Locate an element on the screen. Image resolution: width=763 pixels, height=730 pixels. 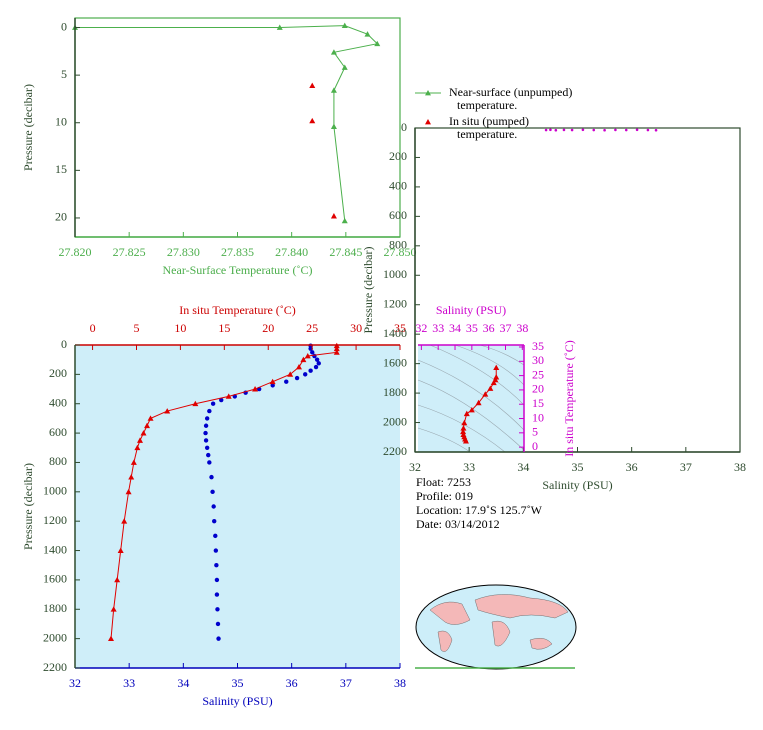
x2-tick-label: 30 is located at coordinates (356, 328).